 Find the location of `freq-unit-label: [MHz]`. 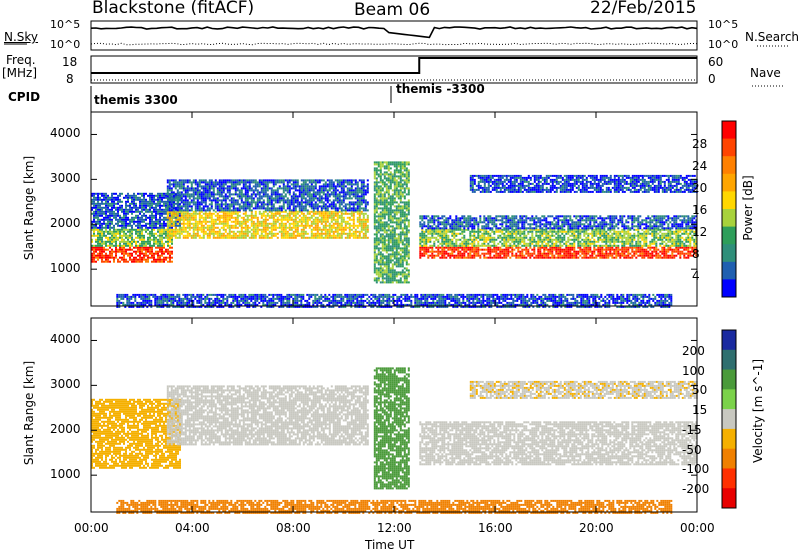

freq-unit-label: [MHz] is located at coordinates (20, 73).